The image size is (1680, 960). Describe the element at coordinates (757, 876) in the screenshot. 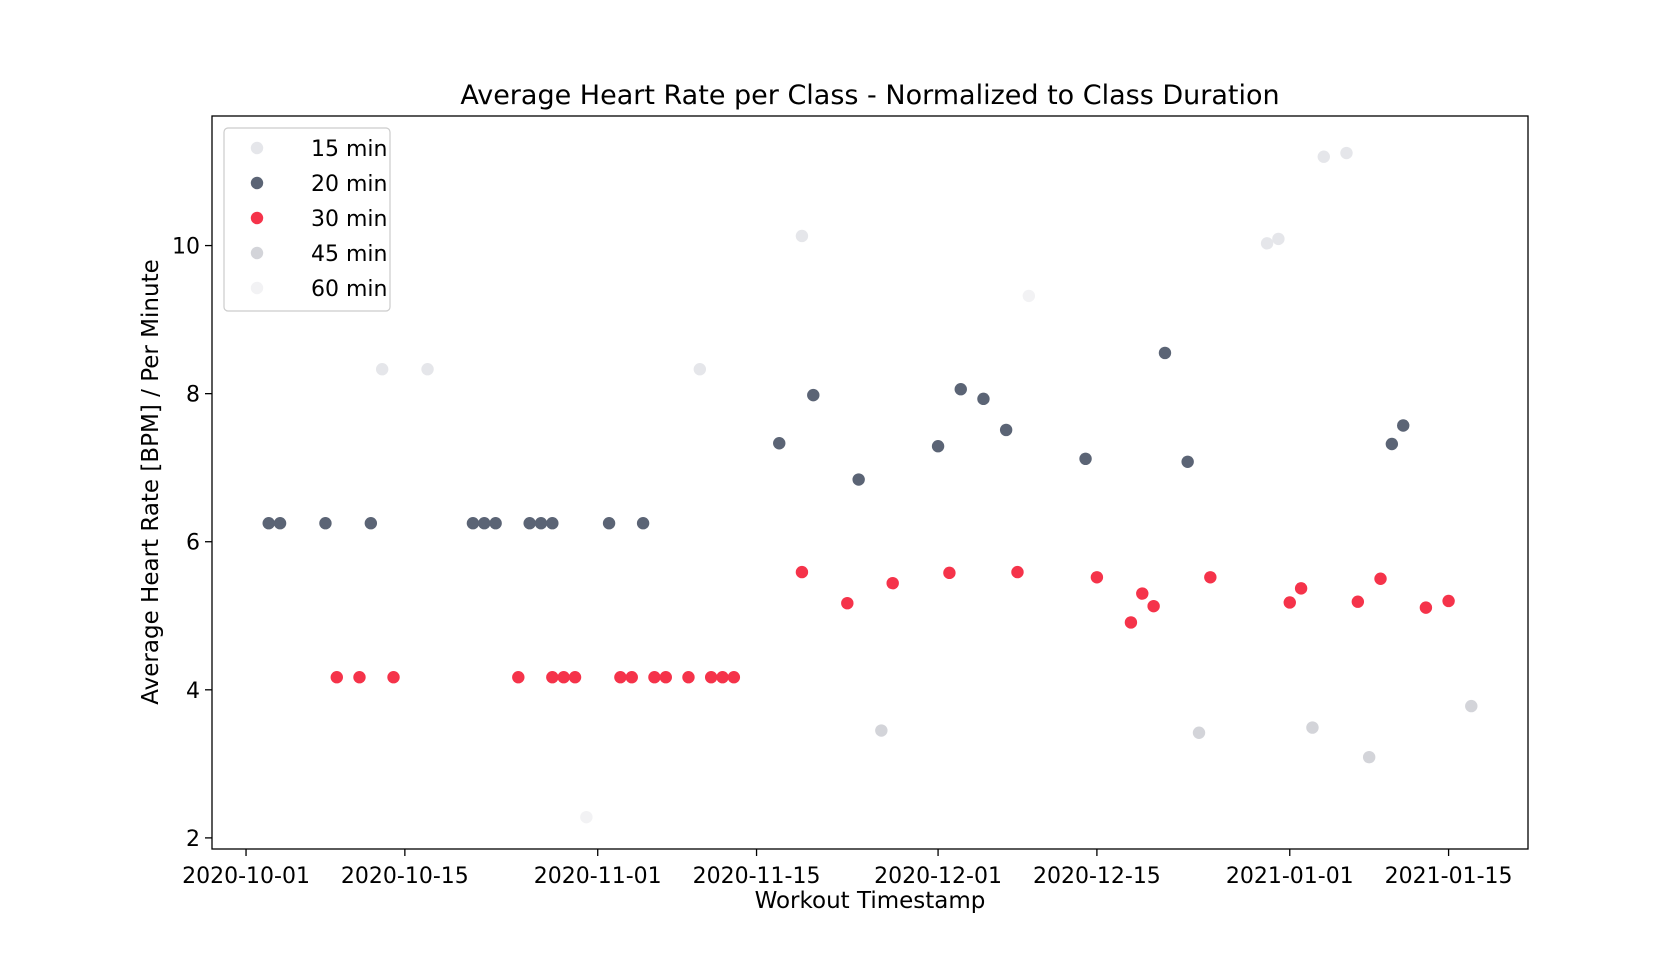

I see `x-tick-label: 2020-11-15` at that location.